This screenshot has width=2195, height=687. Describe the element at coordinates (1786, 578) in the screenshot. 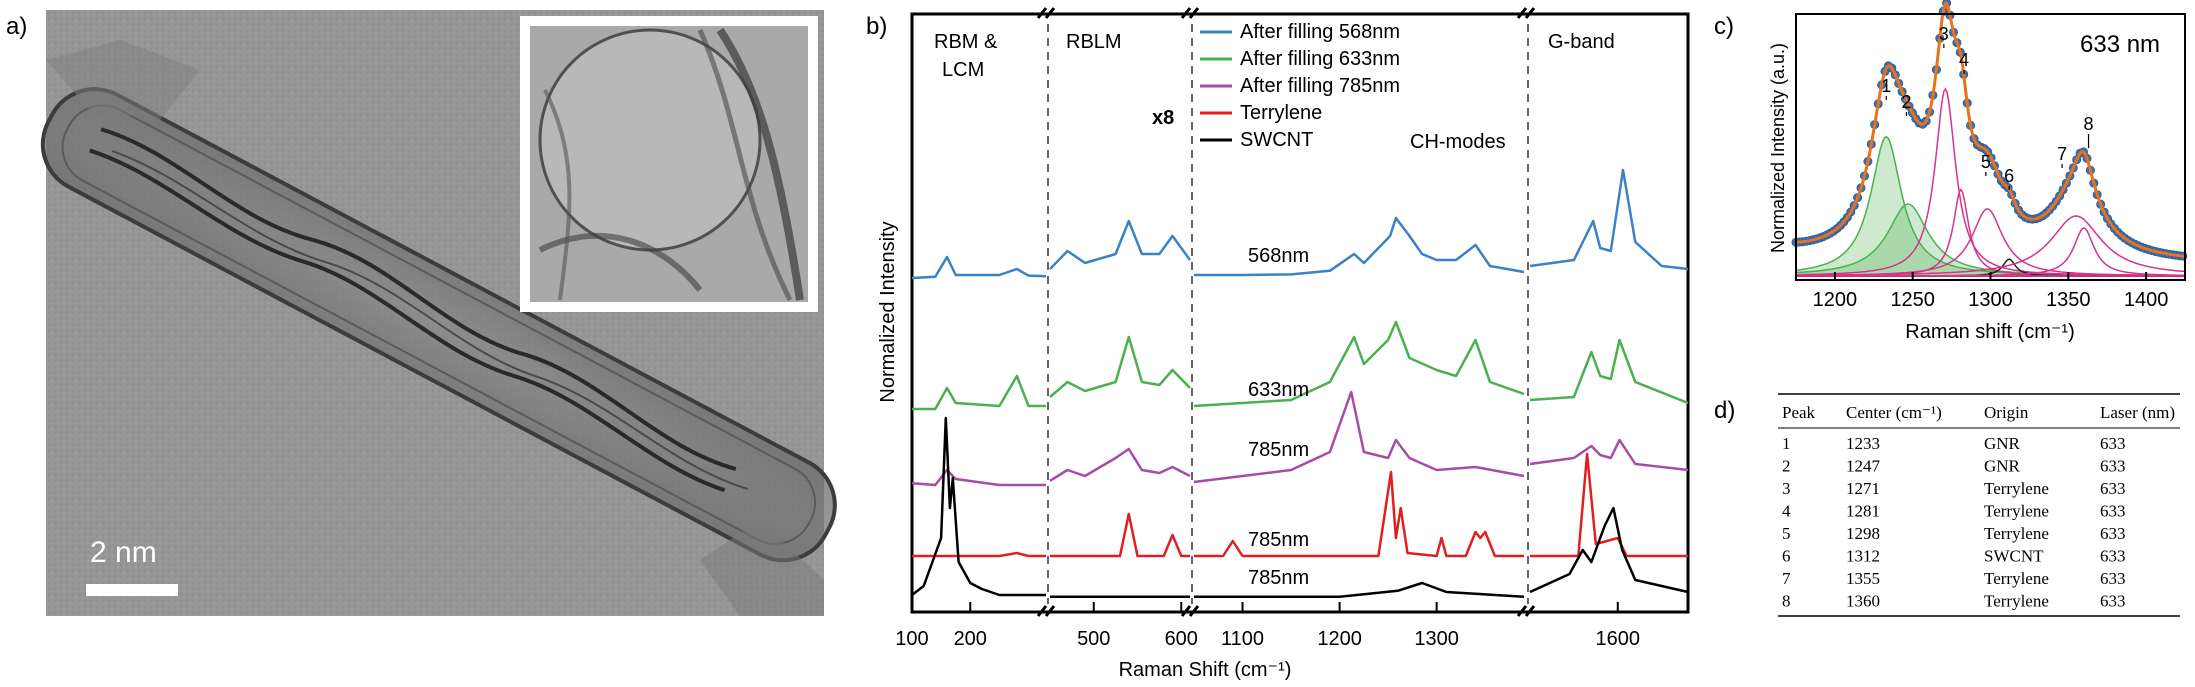

I see `table-cell: 7` at that location.